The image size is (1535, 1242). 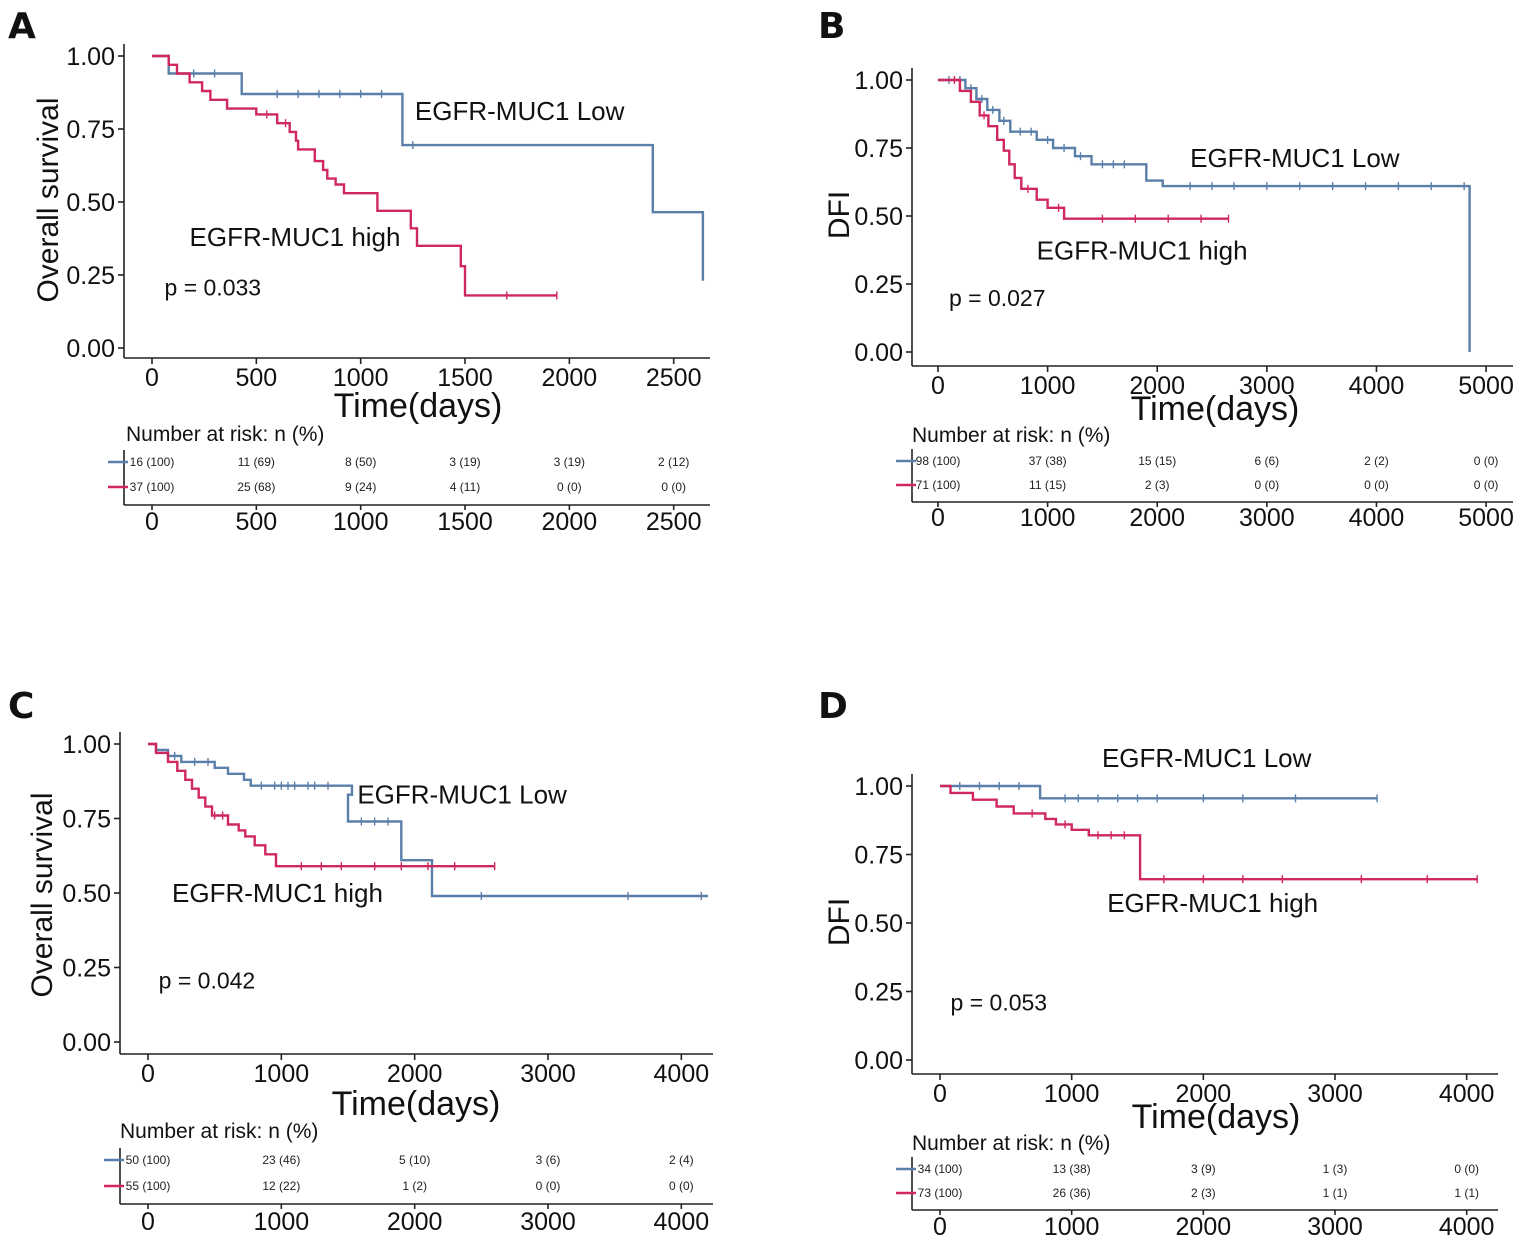 I want to click on risk-cell: 6 (6), so click(x=1267, y=461).